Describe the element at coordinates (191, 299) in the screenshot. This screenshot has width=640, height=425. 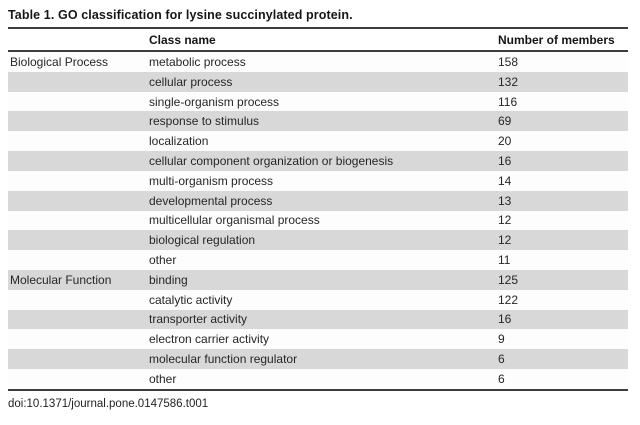
I see `class-name-cell: catalytic activity` at that location.